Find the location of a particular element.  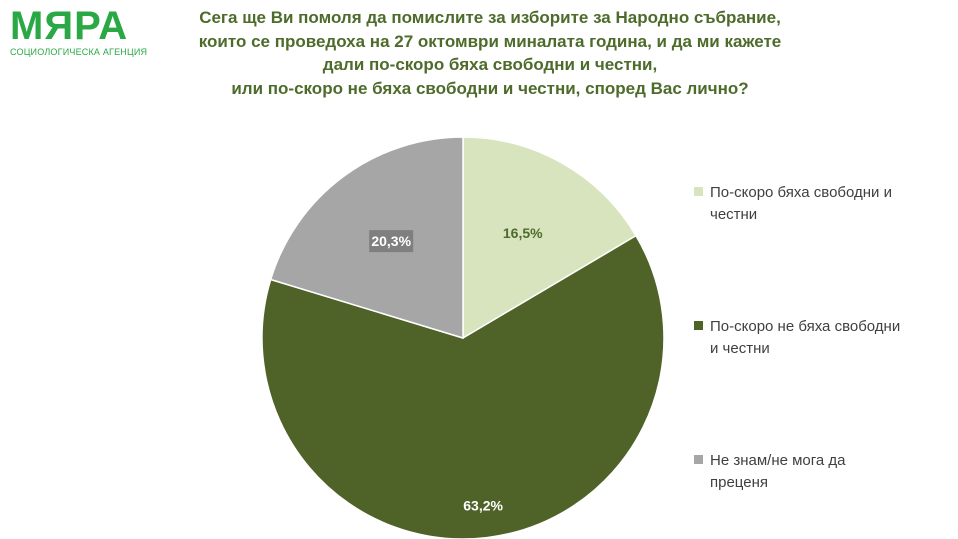

legend-label-free-fair-line1: По-скоро бяха свободни и is located at coordinates (801, 192).